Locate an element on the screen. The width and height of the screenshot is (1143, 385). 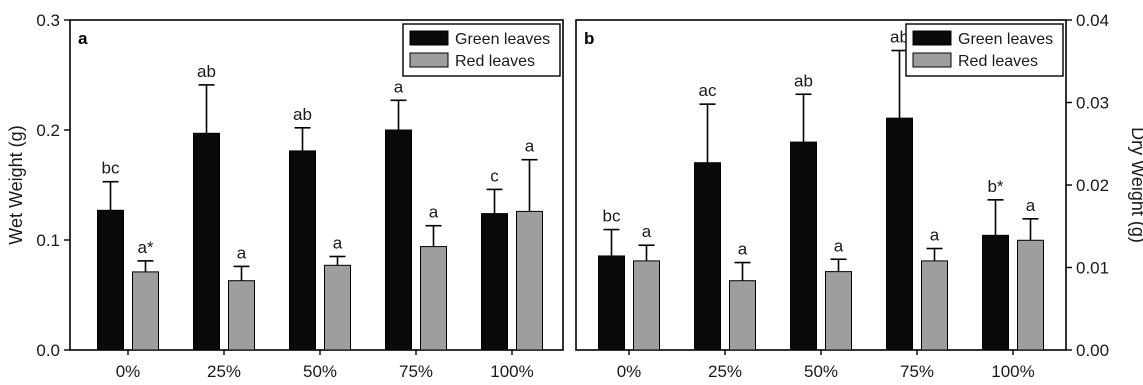
y-axis-title: Wet Weight (g) is located at coordinates (16, 184).